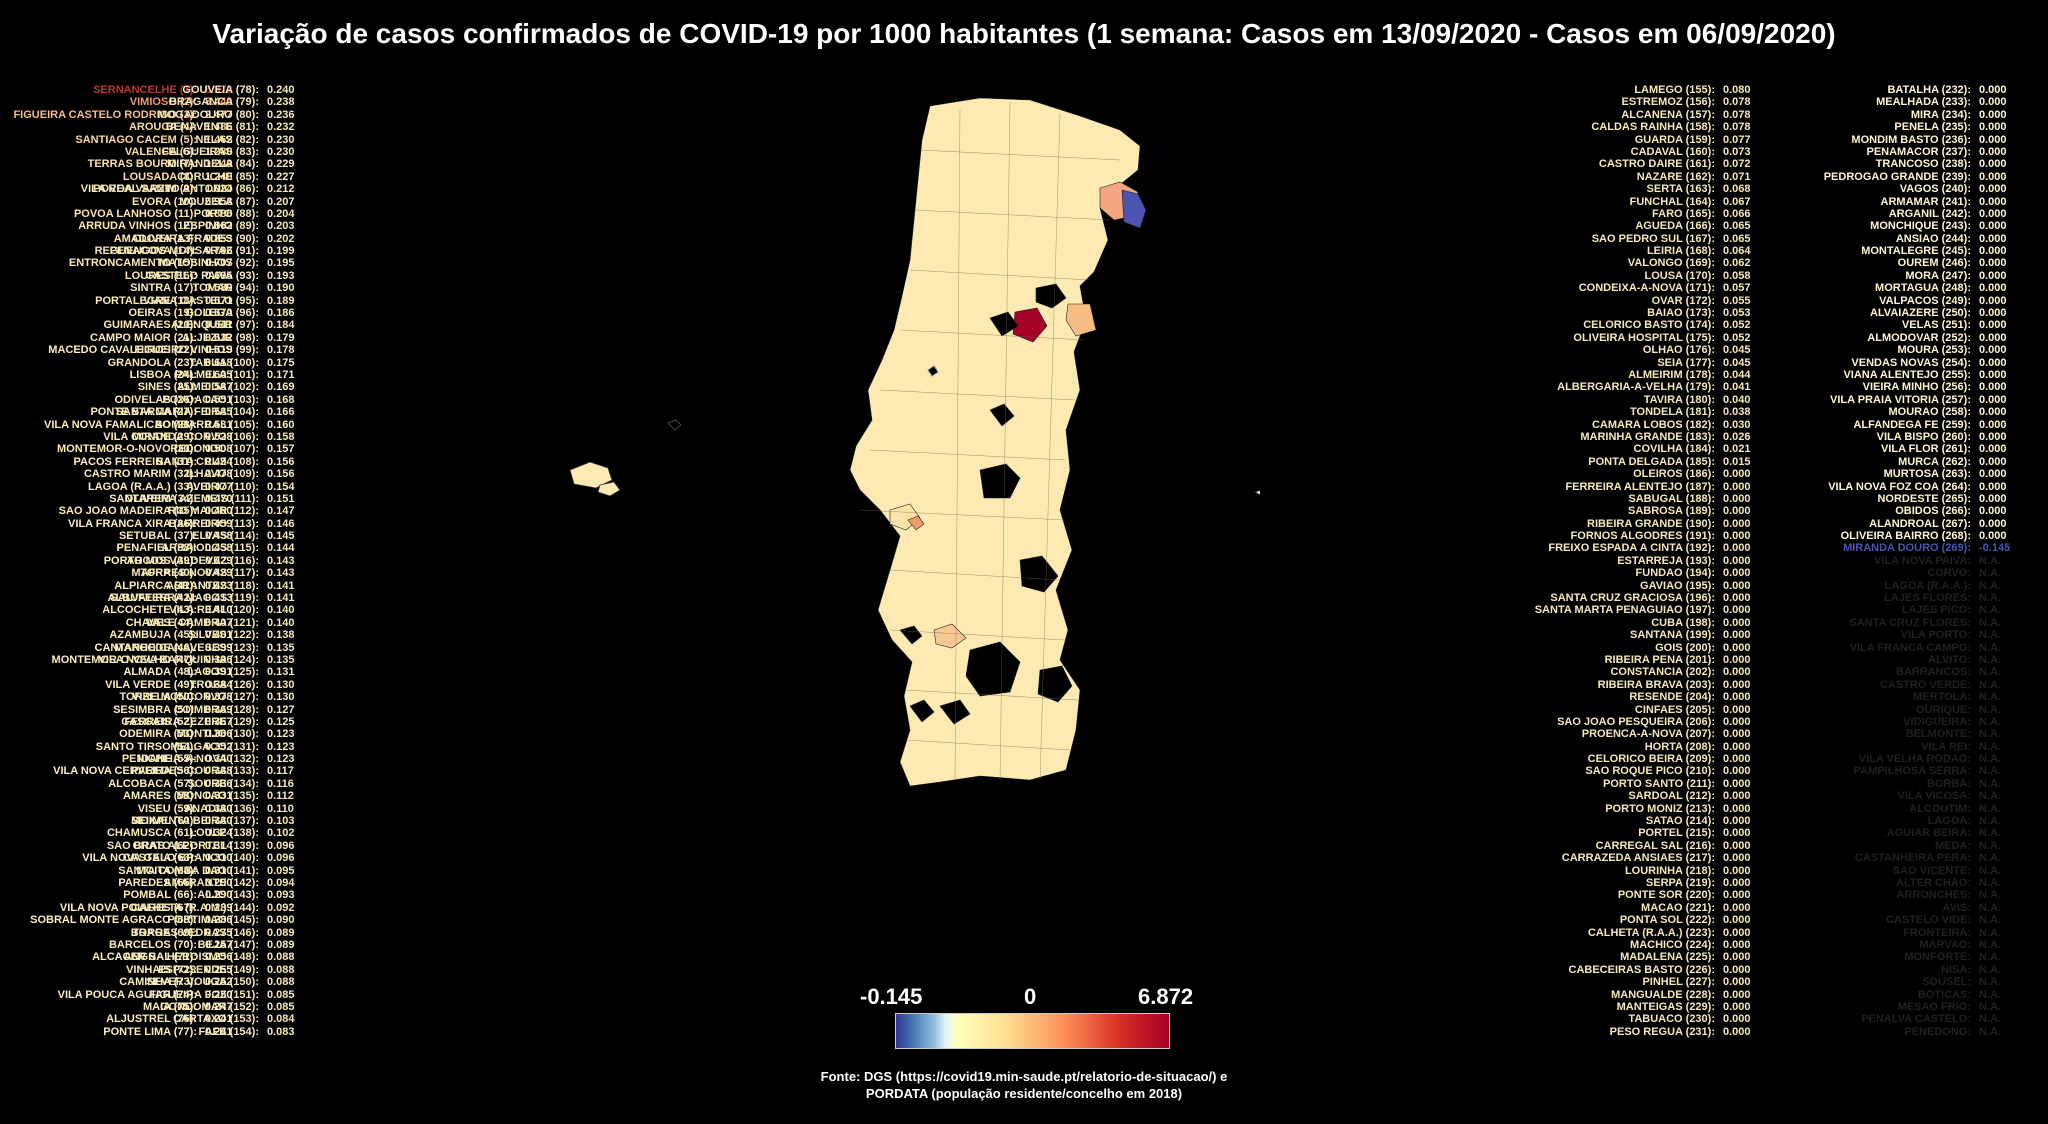  What do you see at coordinates (219, 560) in the screenshot?
I see `municipality-value: 0.429` at bounding box center [219, 560].